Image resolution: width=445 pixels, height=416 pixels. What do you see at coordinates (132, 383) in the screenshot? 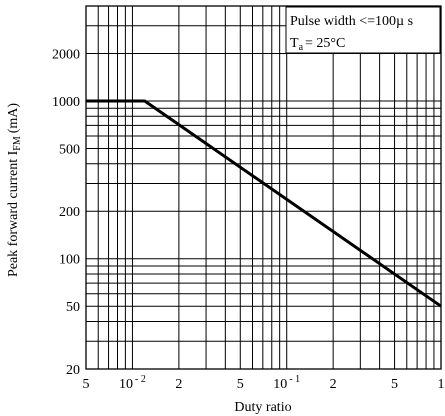
I see `x-tick-label: 10- 2` at bounding box center [132, 383].